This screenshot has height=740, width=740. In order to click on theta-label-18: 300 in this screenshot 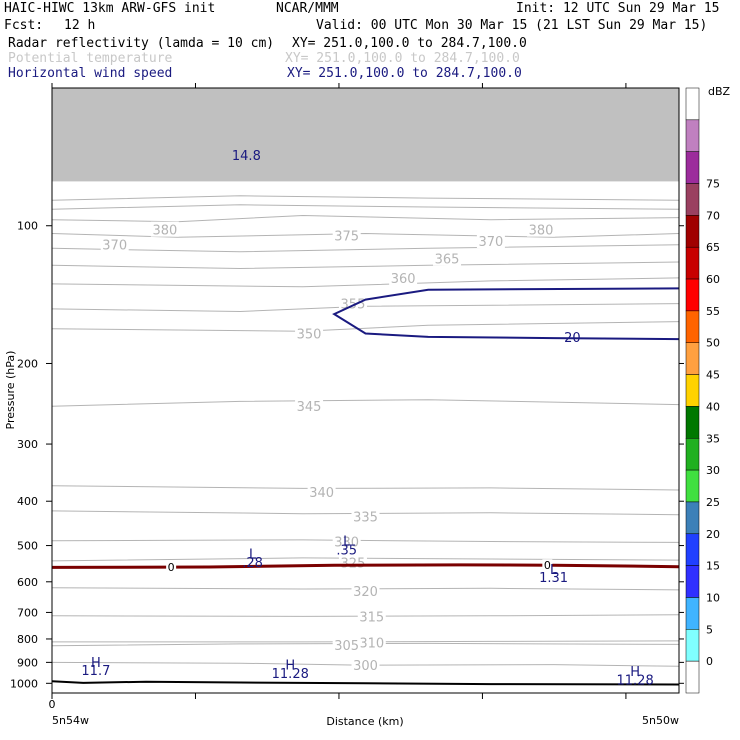, I will do `click(365, 666)`.